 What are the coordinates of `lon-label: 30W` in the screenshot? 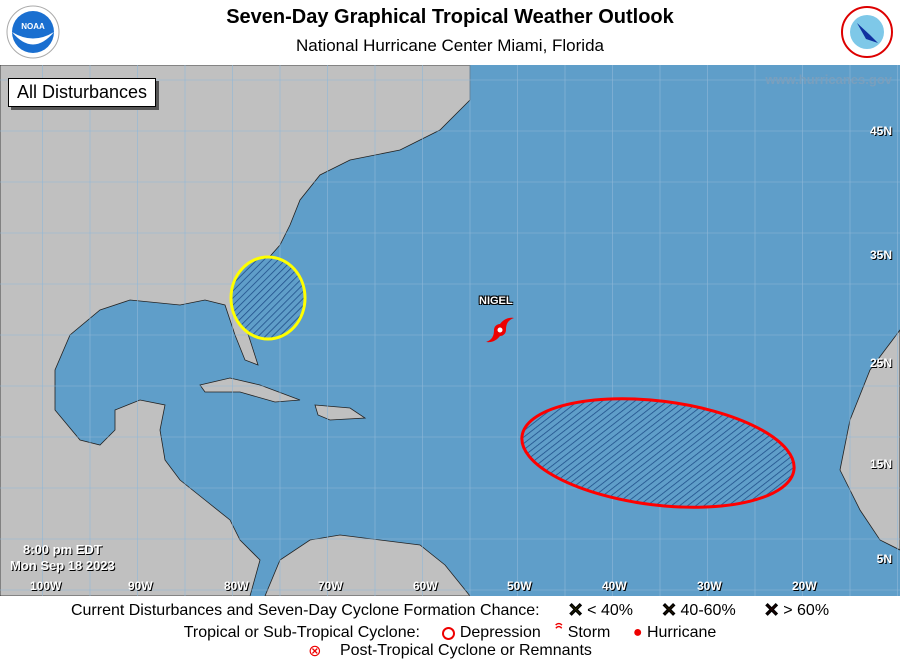 It's located at (709, 586).